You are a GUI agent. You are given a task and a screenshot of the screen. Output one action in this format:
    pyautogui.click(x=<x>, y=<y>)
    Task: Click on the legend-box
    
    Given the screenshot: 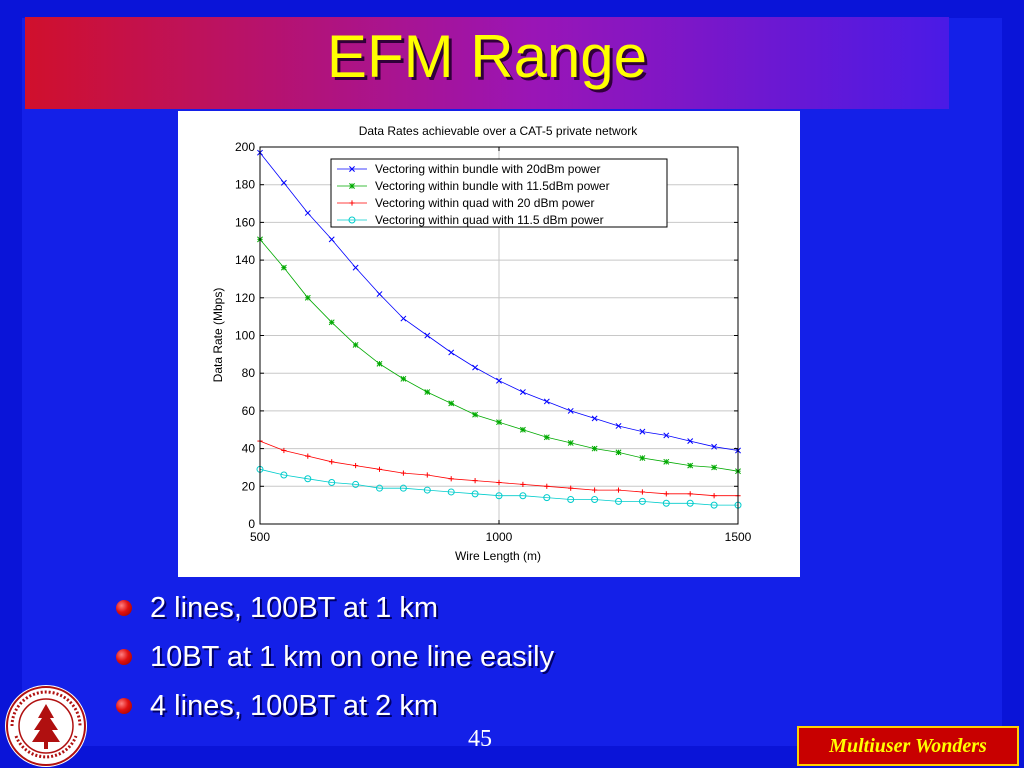 What is the action you would take?
    pyautogui.click(x=499, y=193)
    